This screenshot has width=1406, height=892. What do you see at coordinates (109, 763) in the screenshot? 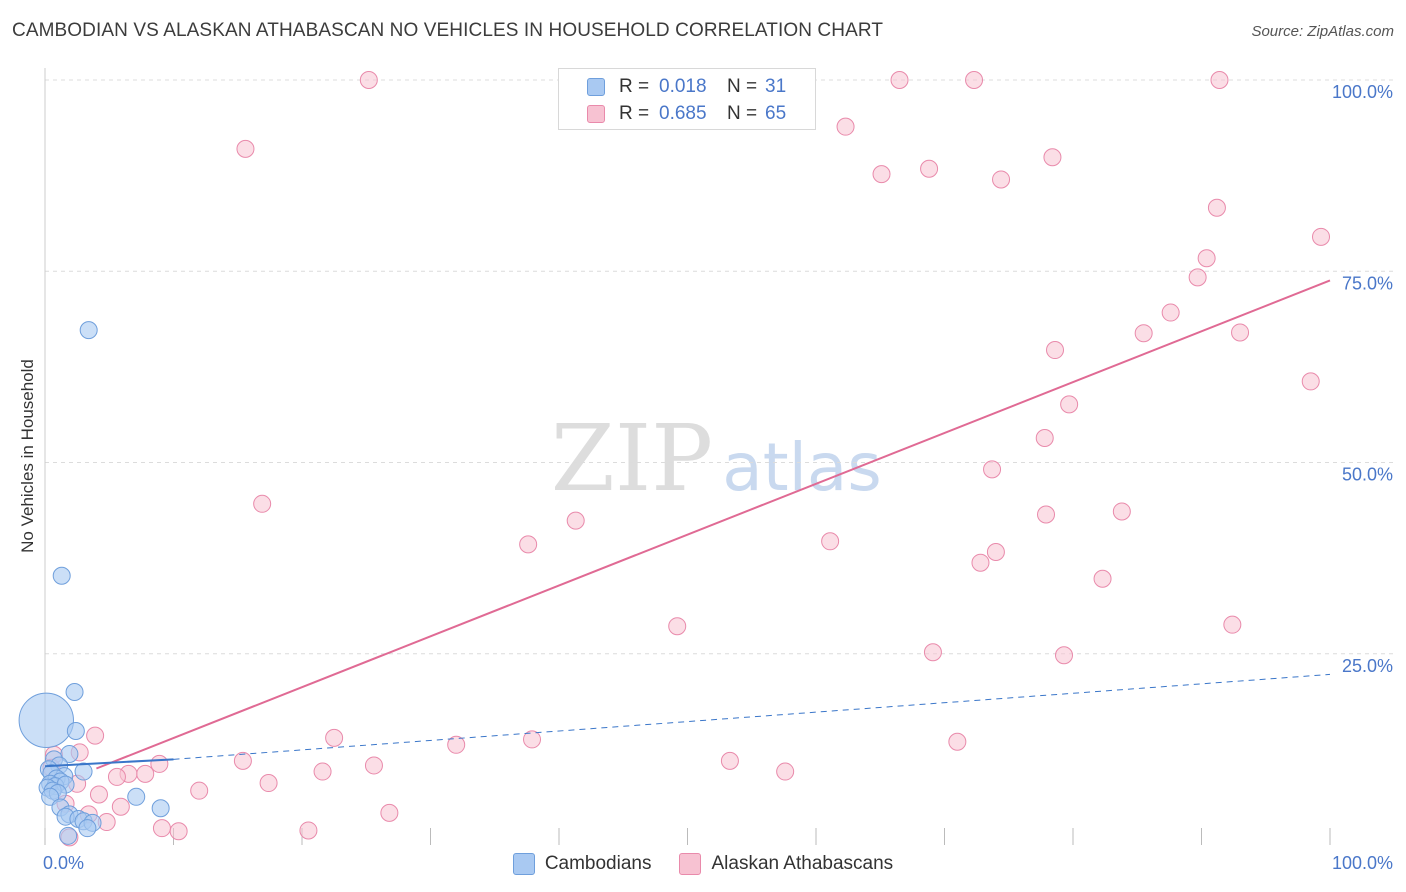
I see `cambodian-trend-solid` at bounding box center [109, 763].